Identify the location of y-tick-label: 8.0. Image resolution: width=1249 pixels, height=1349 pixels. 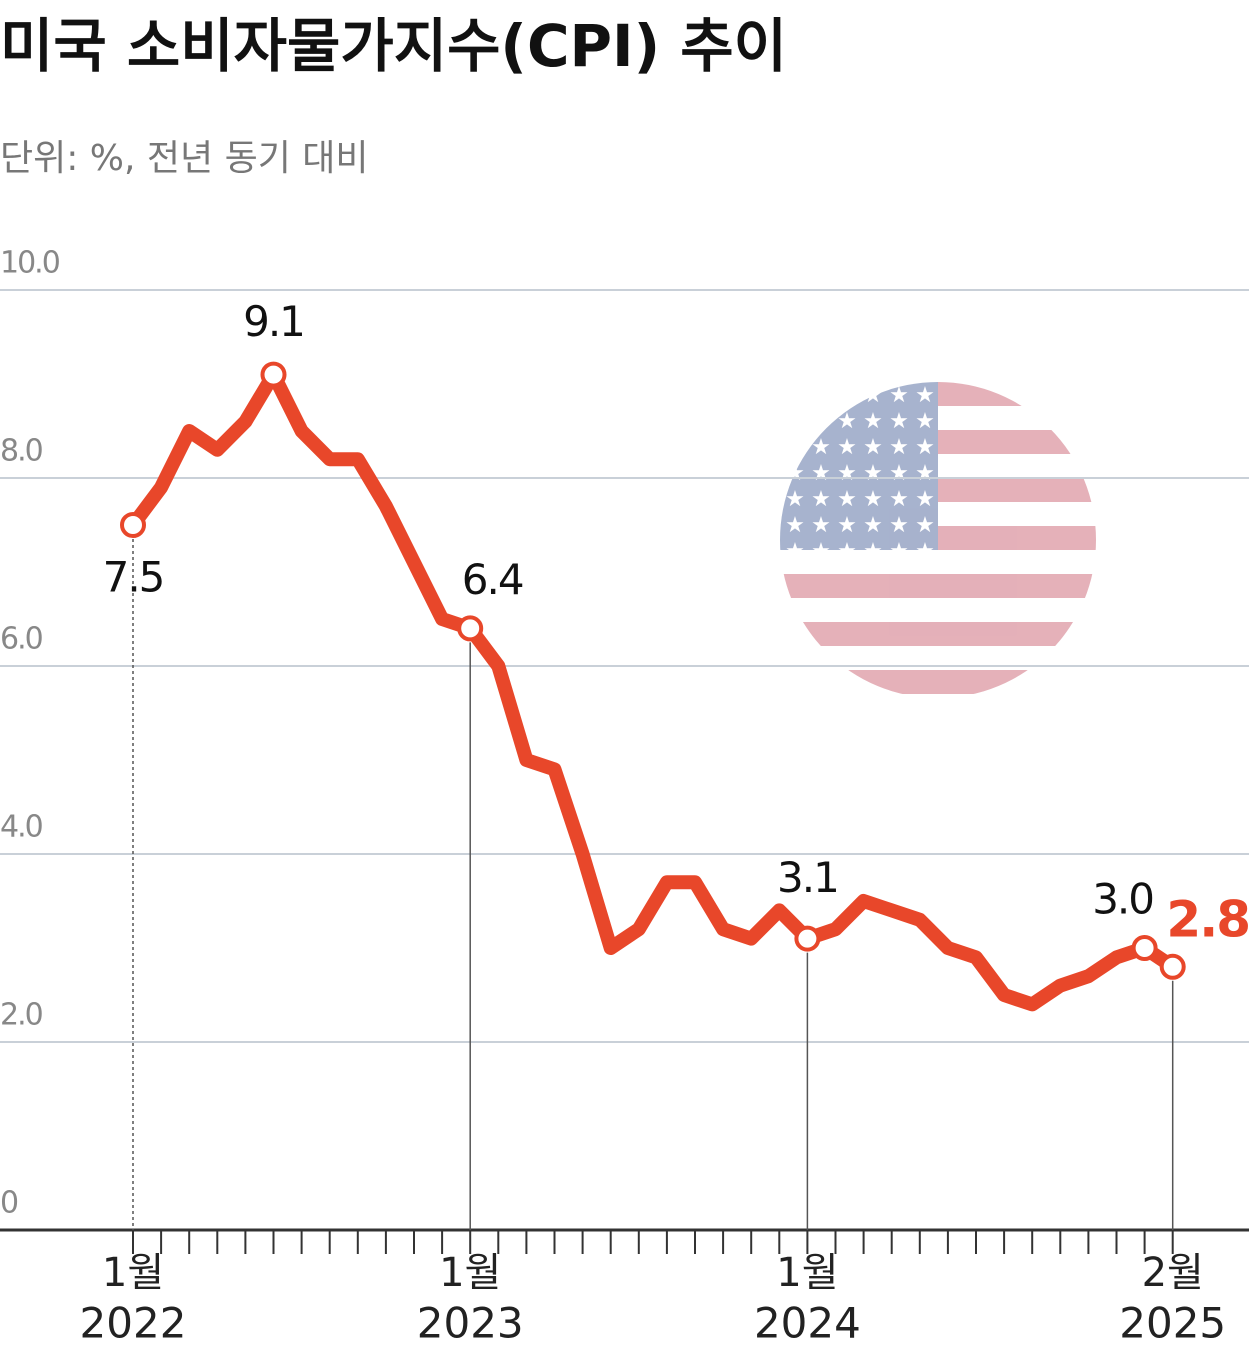
(21, 451).